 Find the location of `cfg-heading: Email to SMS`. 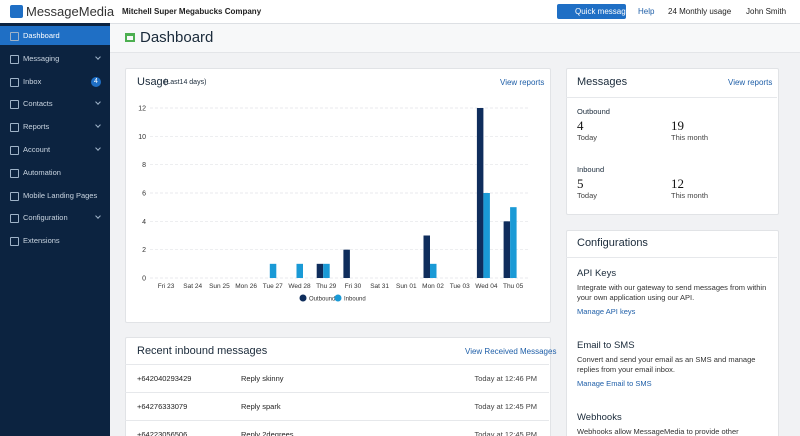

cfg-heading: Email to SMS is located at coordinates (606, 345).